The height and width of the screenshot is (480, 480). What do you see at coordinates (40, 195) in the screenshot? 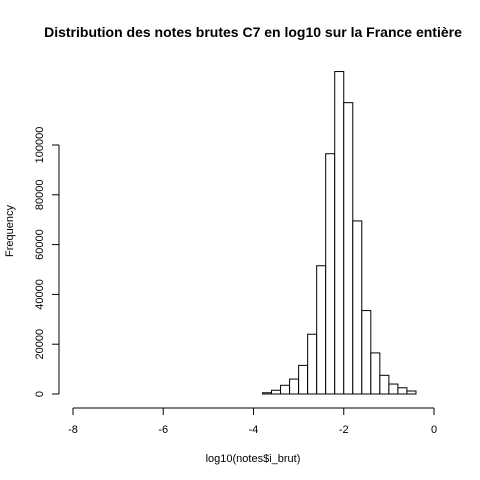
I see `y-tick-label: 80000` at bounding box center [40, 195].